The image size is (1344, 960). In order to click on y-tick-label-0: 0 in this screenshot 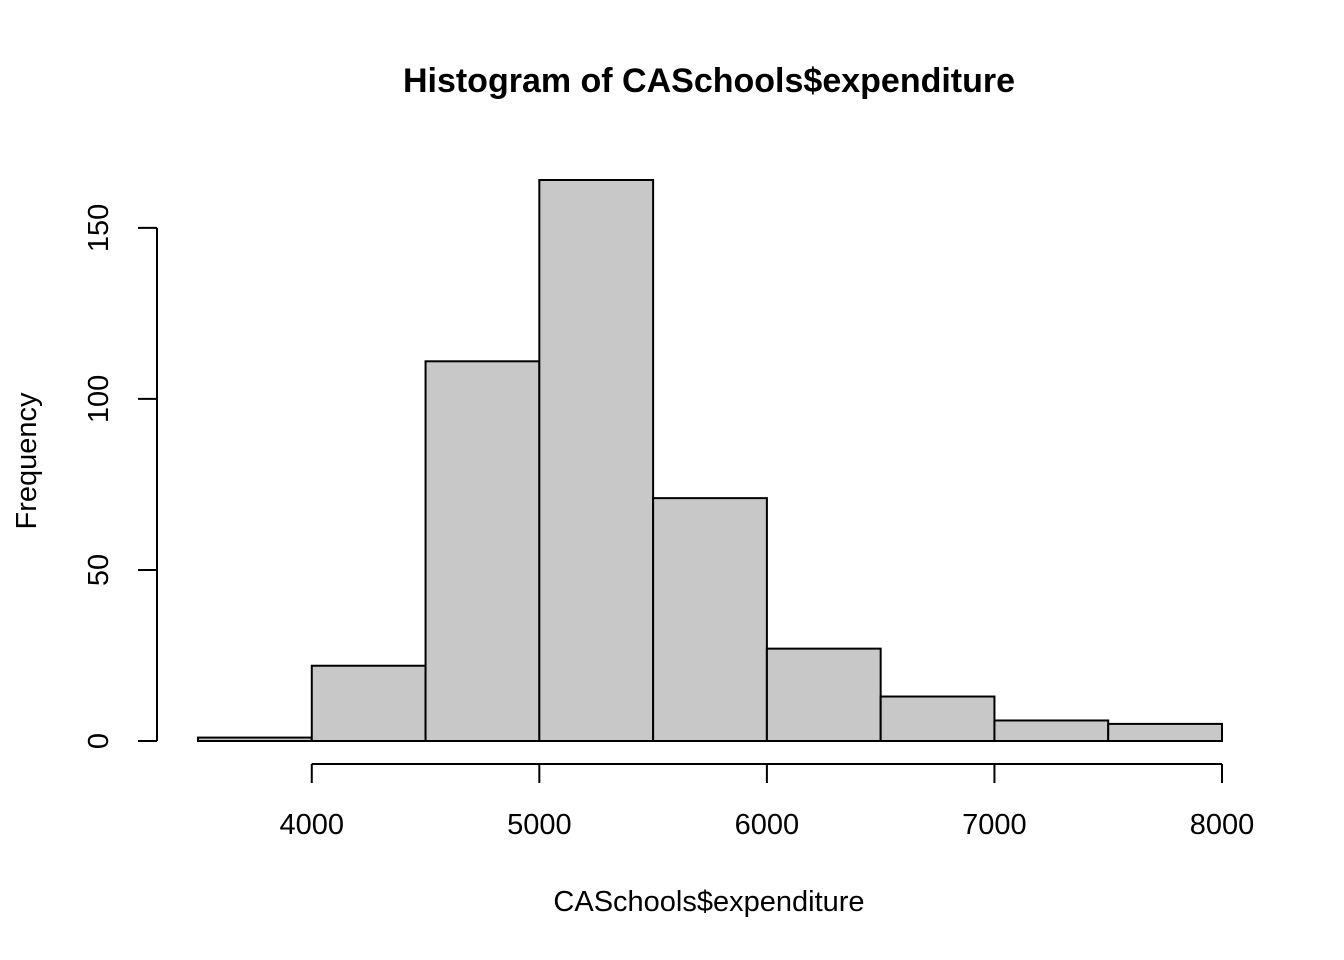, I will do `click(99, 741)`.